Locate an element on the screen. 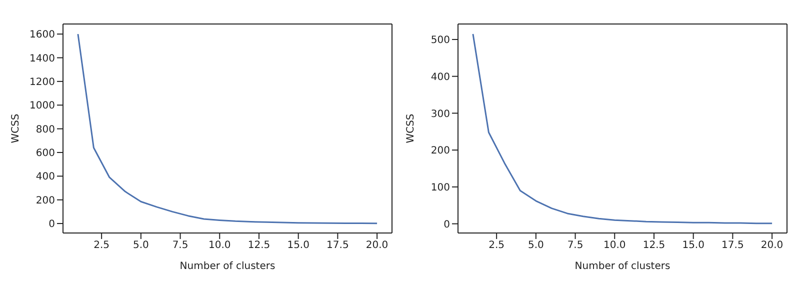  y-tick-label: 600 is located at coordinates (45, 154).